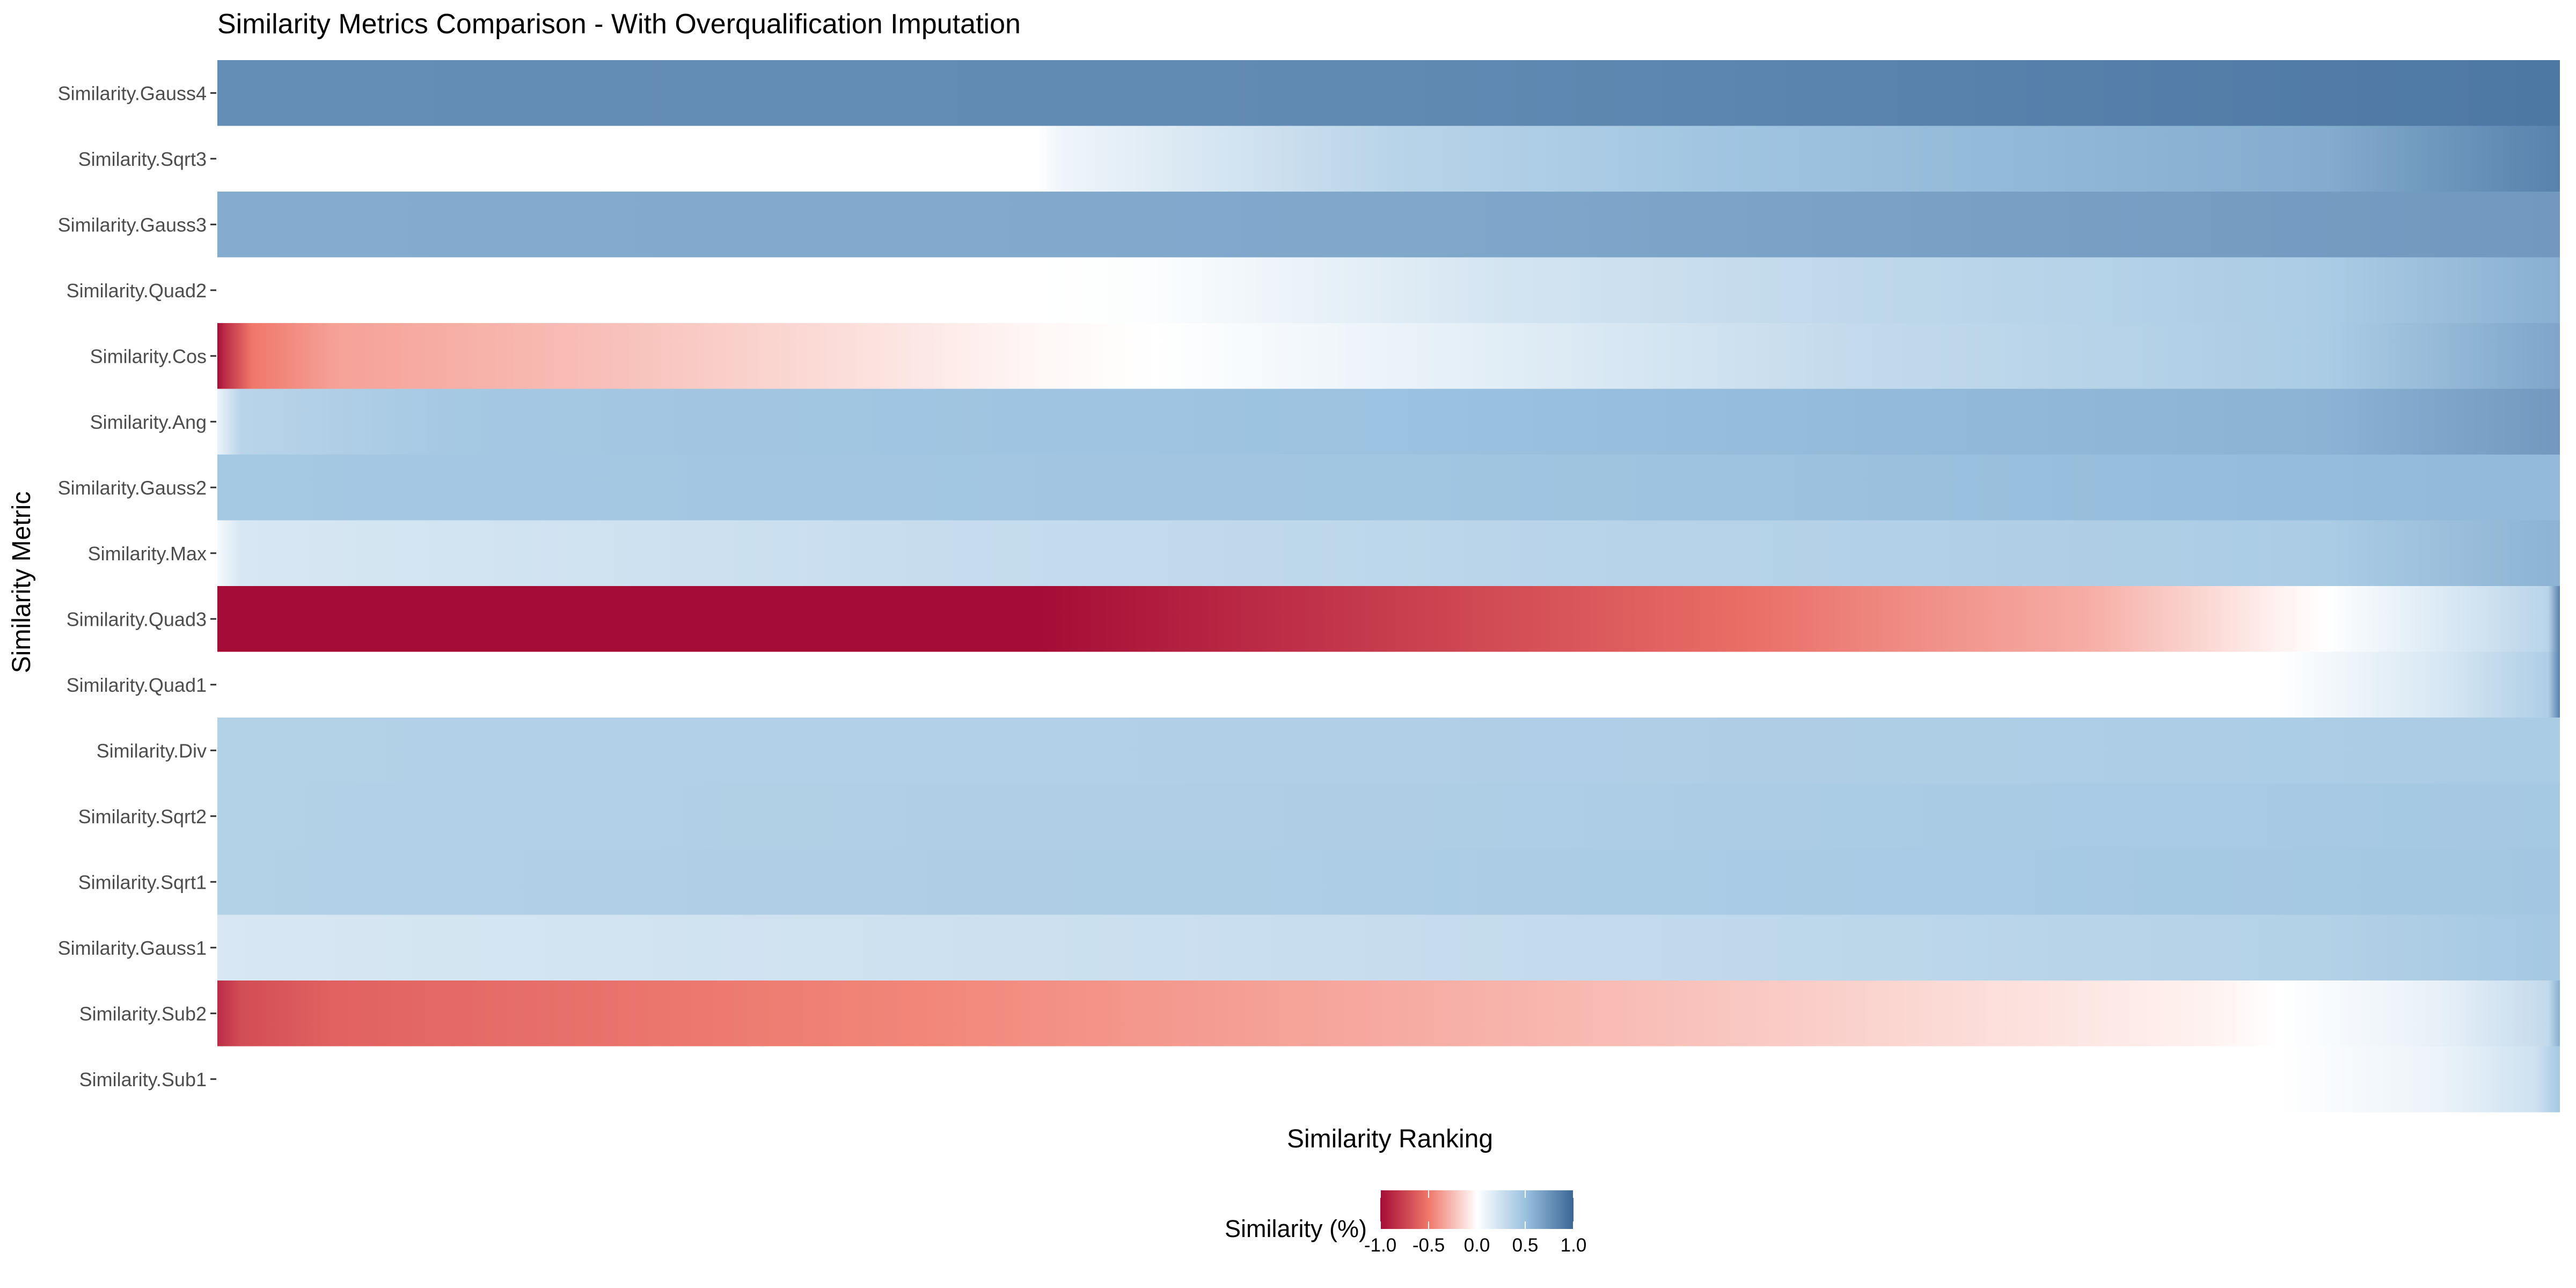 This screenshot has height=1288, width=2576. What do you see at coordinates (137, 291) in the screenshot?
I see `y-tick-label: Similarity.Quad2` at bounding box center [137, 291].